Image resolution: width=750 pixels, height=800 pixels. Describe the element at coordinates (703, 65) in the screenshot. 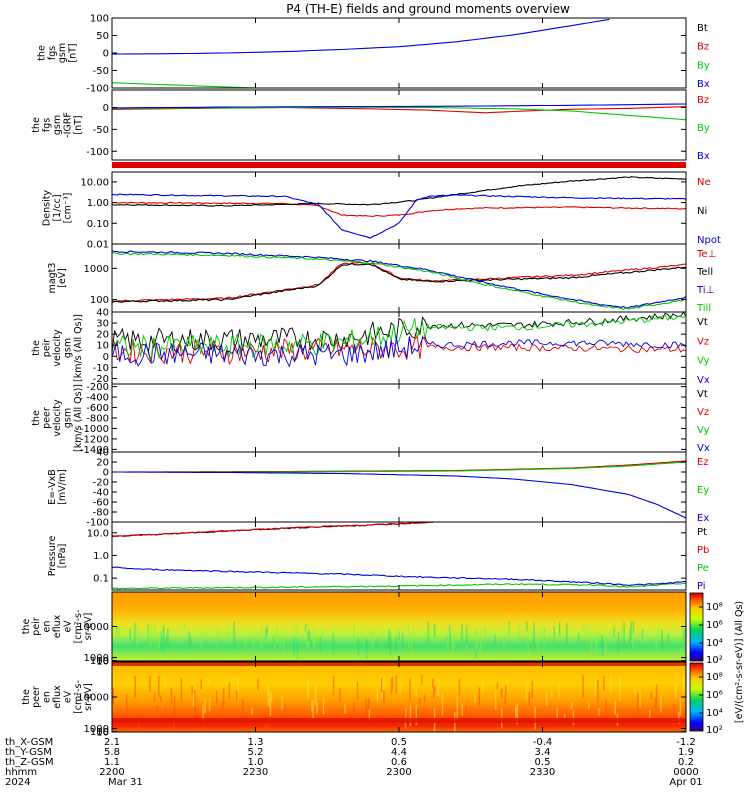

I see `legend-by: By` at that location.